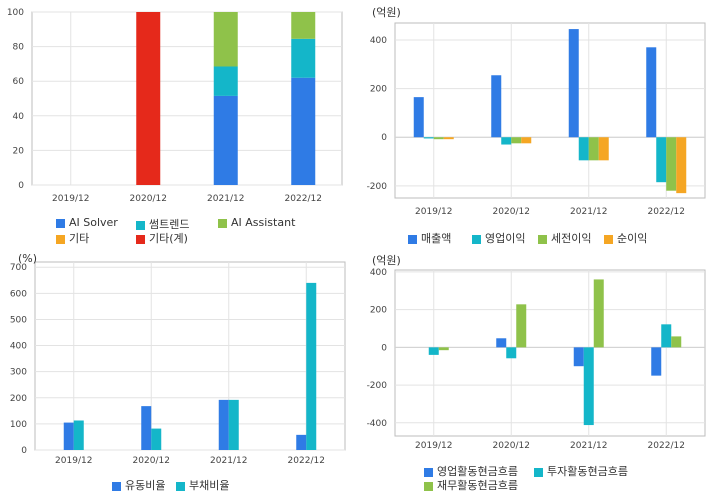 This screenshot has width=720, height=500. I want to click on y-tick-label: 500, so click(18, 320).